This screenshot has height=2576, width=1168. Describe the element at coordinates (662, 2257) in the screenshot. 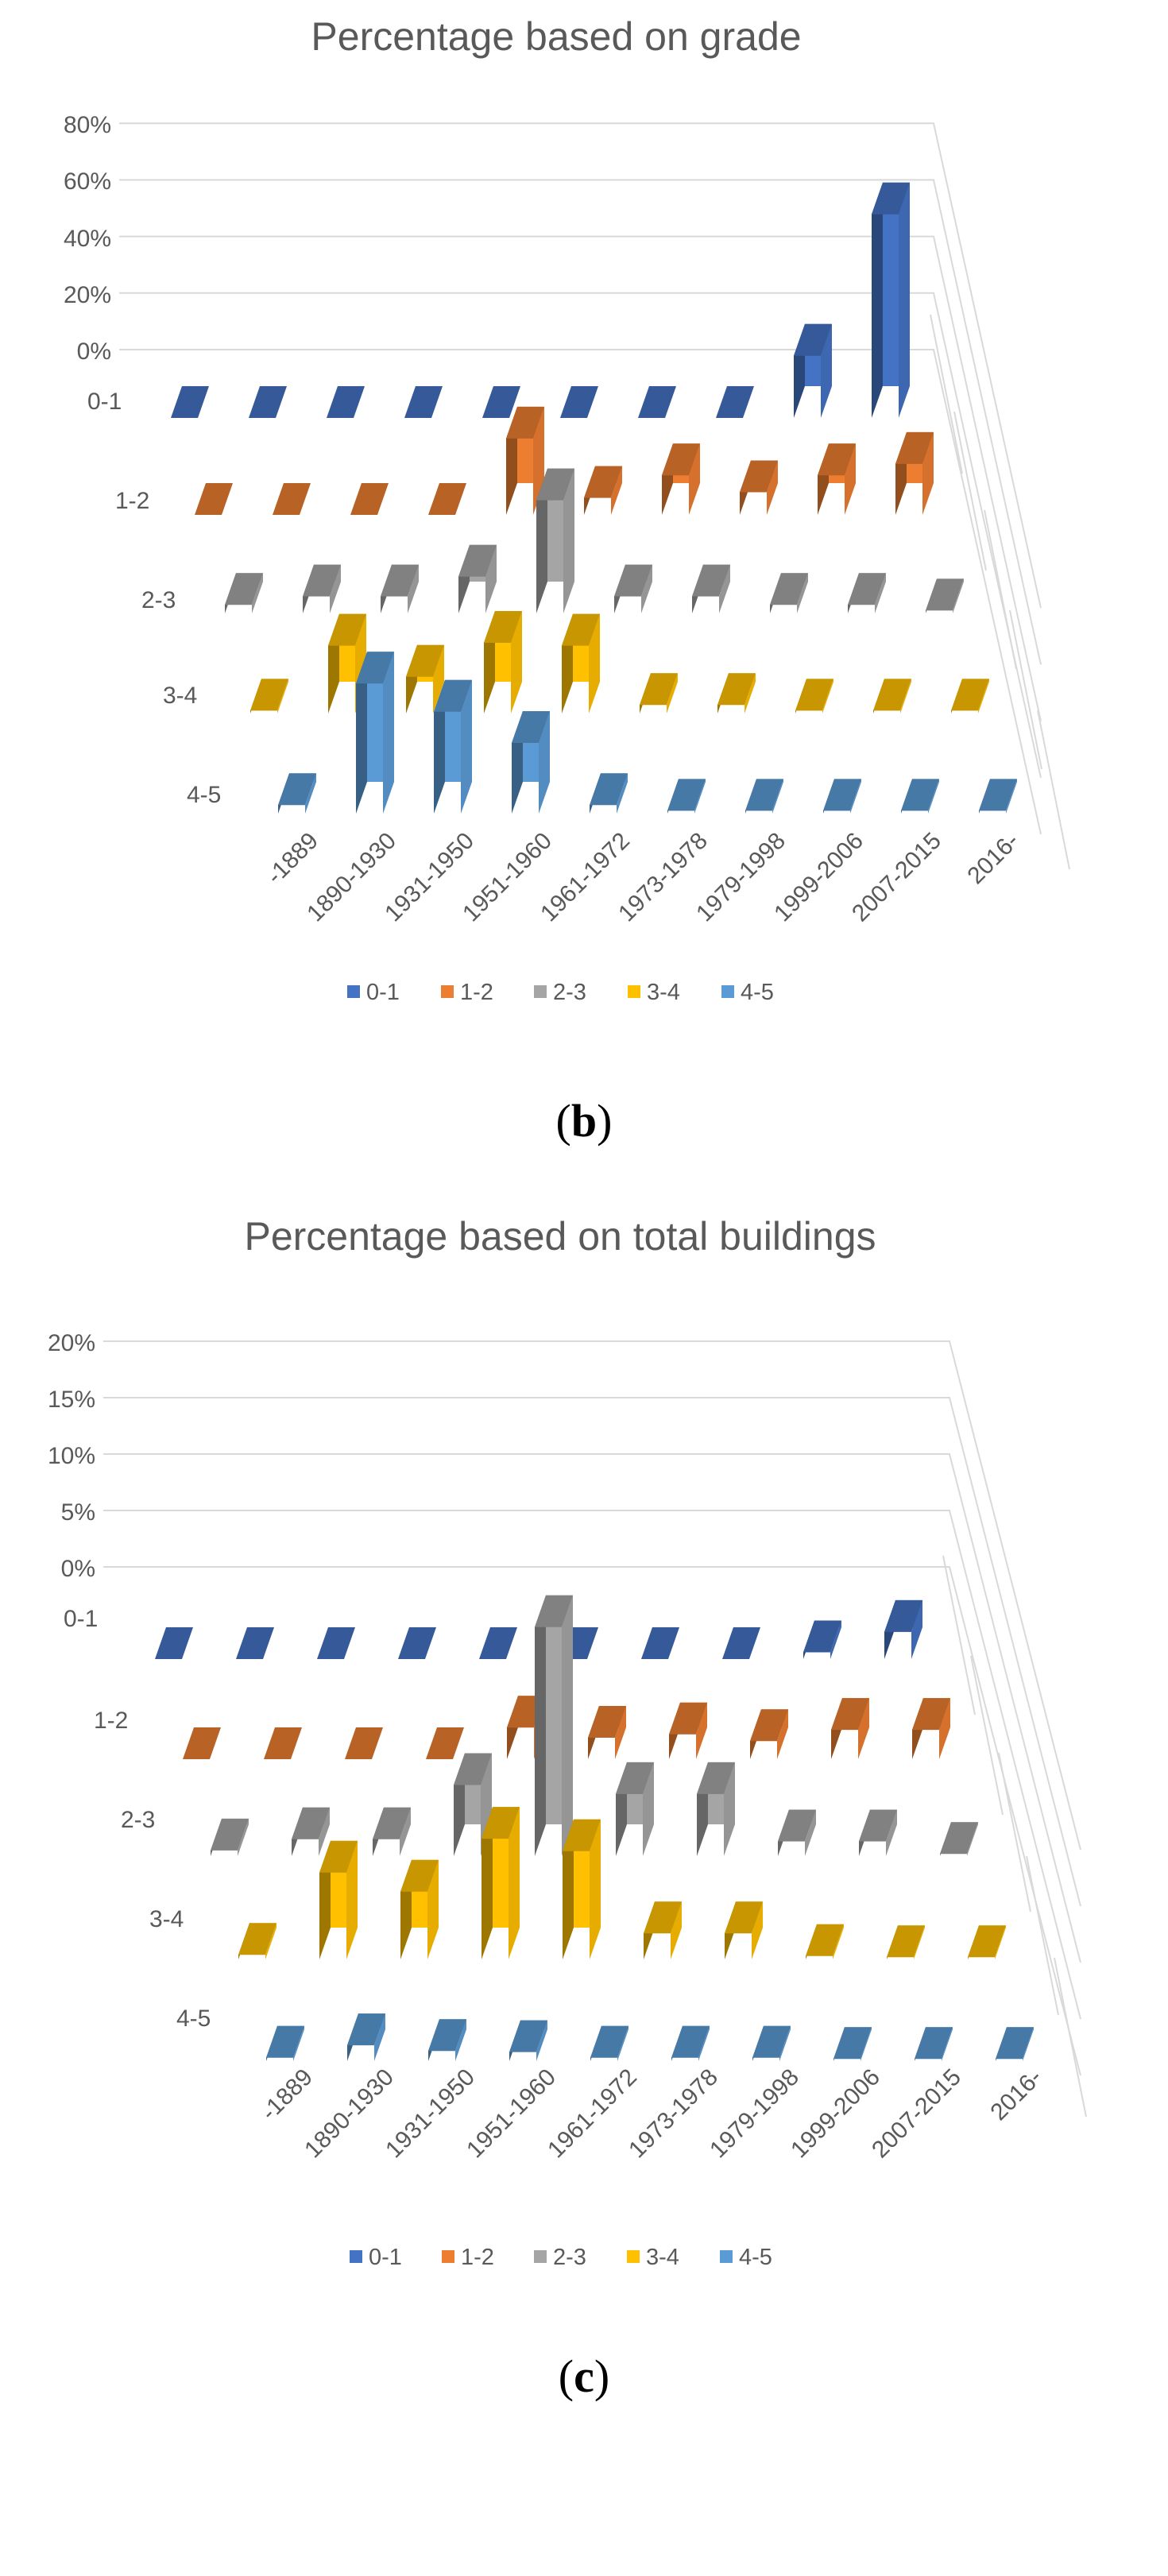

I see `chart-c-legend-label-3-4: 3-4` at that location.